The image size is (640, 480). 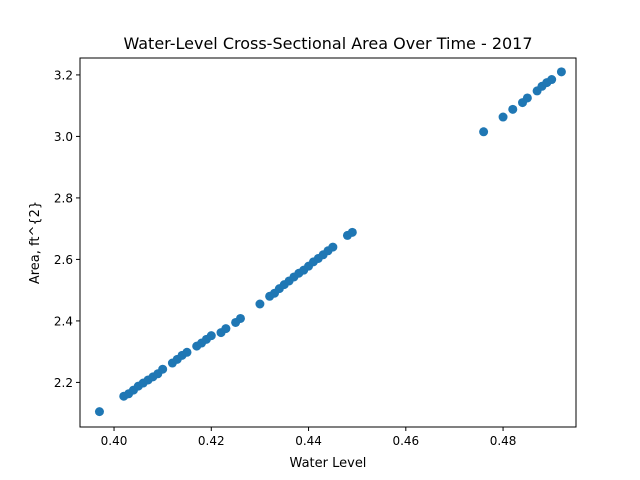 I want to click on x-axis-label: Water Level, so click(x=328, y=463).